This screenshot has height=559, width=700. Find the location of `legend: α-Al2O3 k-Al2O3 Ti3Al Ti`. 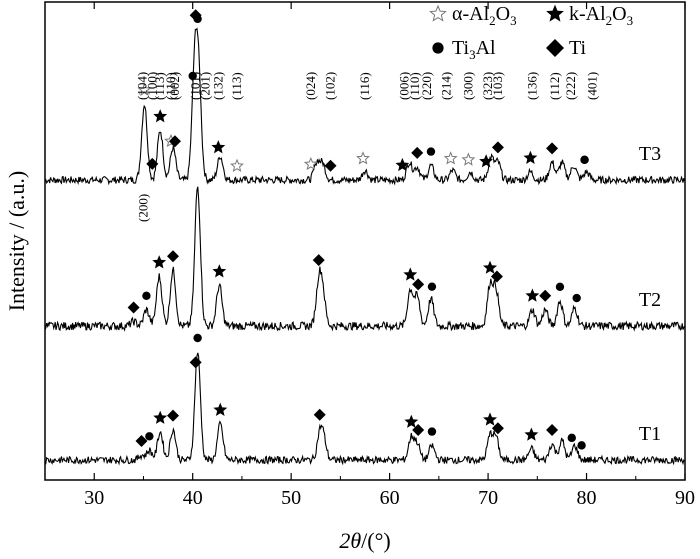

legend: α-Al2O3 k-Al2O3 Ti3Al Ti is located at coordinates (531, 32).